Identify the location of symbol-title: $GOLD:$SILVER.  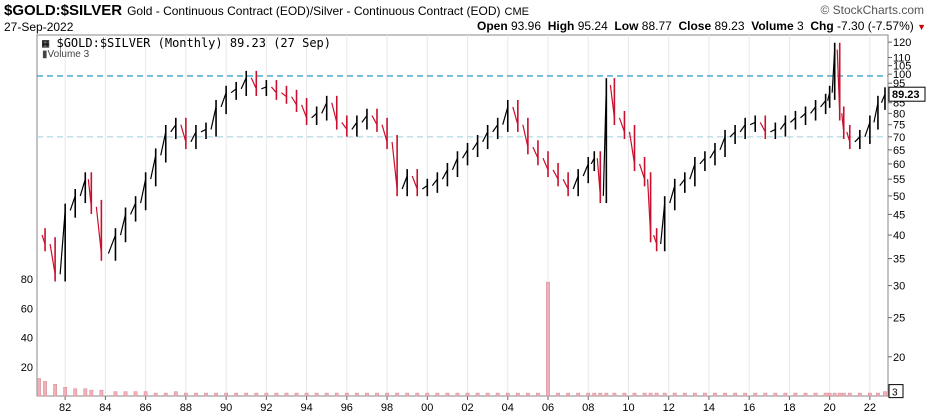
(63, 10).